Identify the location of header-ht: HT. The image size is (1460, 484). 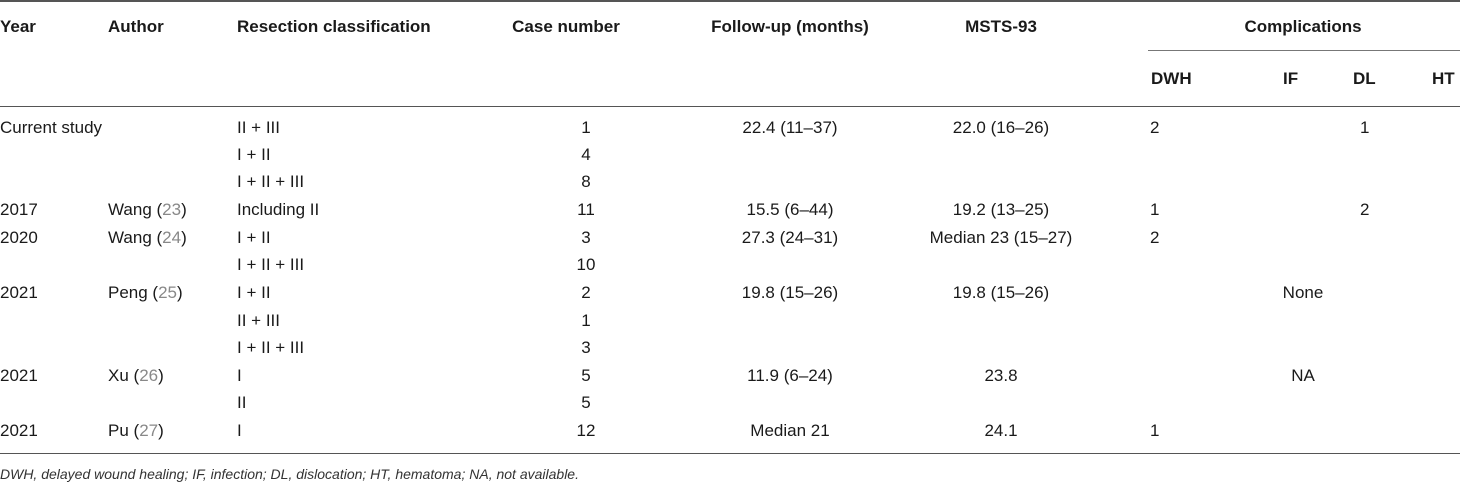
(1443, 78).